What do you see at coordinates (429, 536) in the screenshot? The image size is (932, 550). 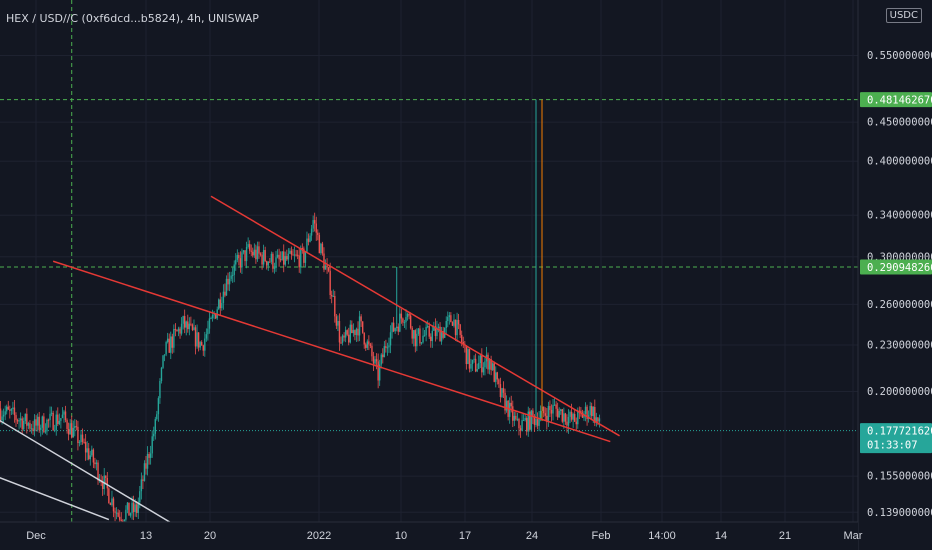 I see `time-axis-background` at bounding box center [429, 536].